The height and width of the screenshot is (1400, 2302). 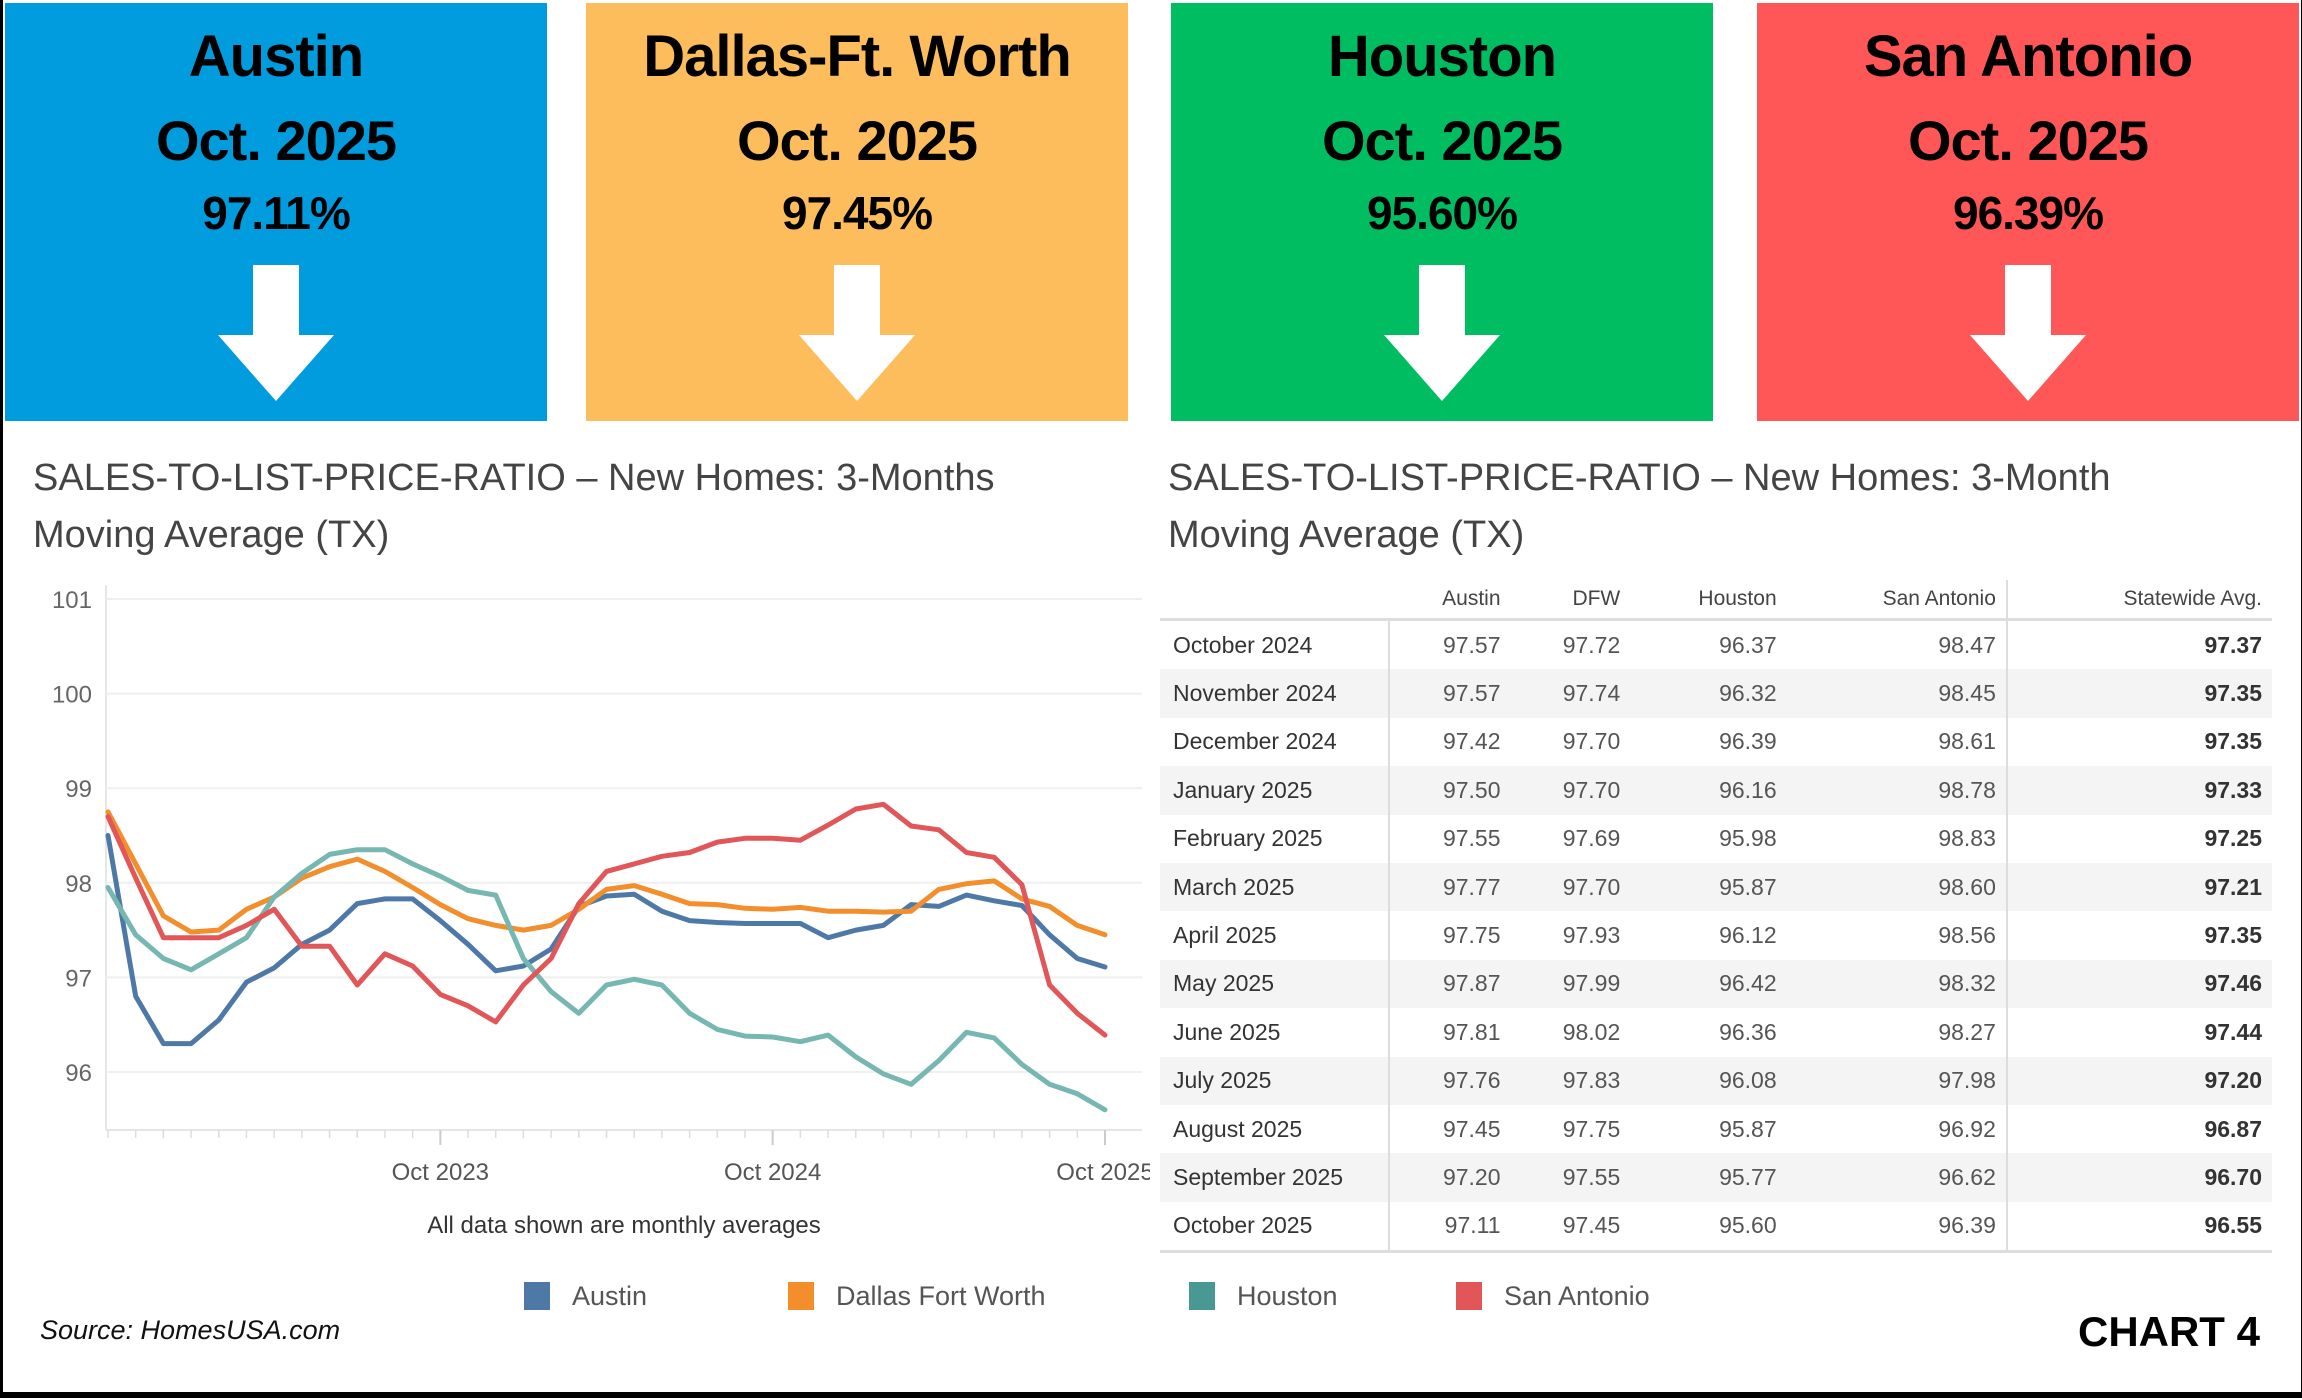 What do you see at coordinates (78, 884) in the screenshot?
I see `y-tick-label: 98` at bounding box center [78, 884].